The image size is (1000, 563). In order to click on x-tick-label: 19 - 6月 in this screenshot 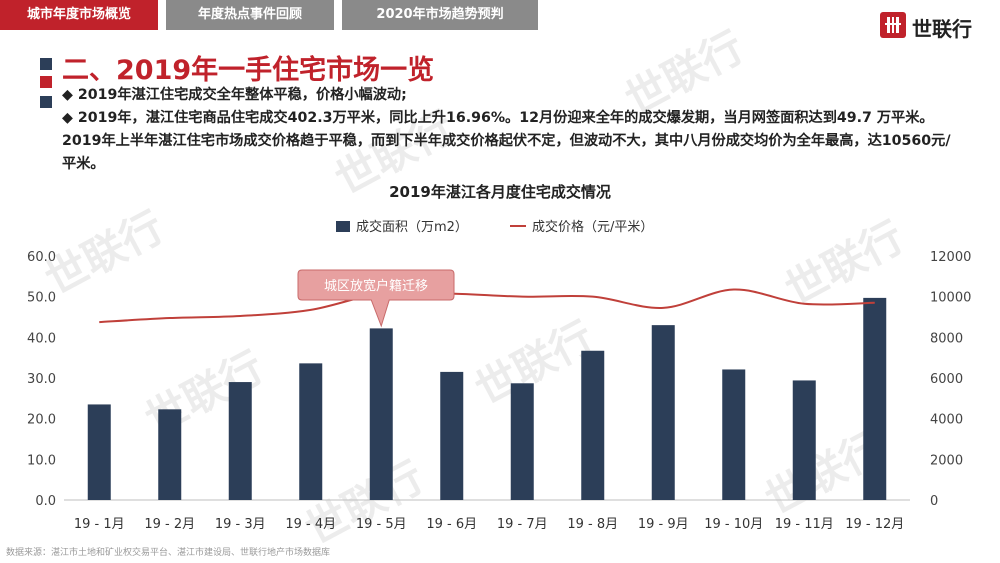, I will do `click(451, 524)`.